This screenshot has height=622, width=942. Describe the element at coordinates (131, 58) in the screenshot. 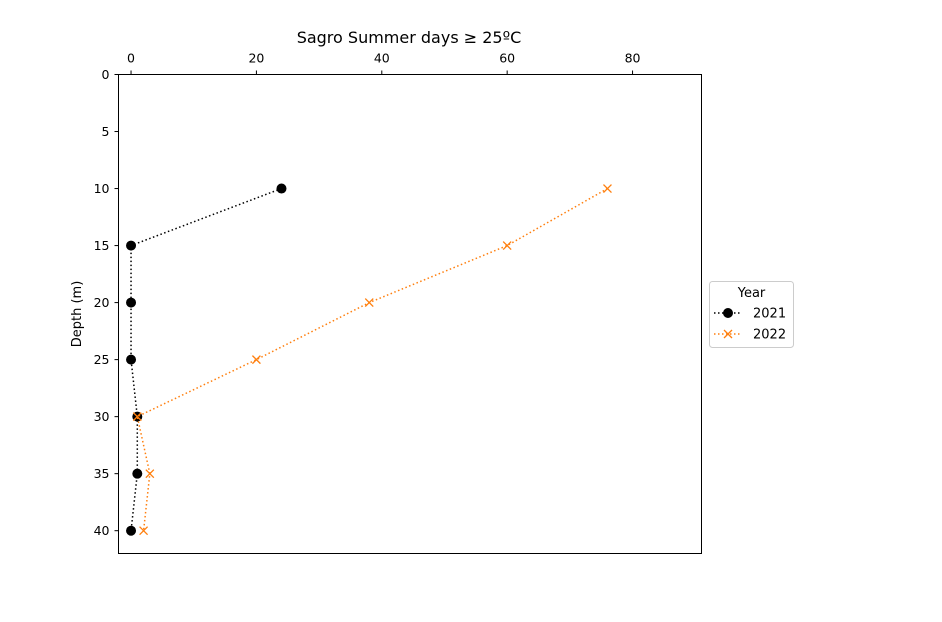

I see `x-tick-label: 0` at that location.